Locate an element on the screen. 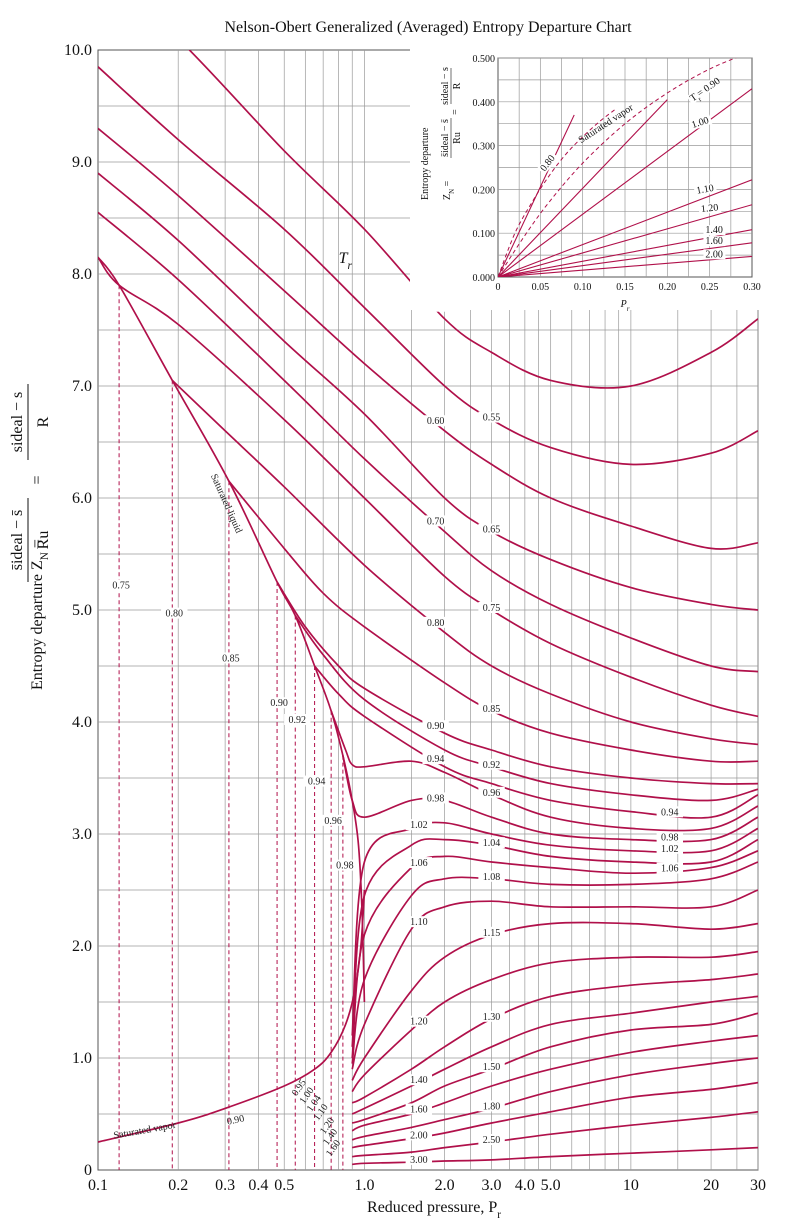 The image size is (796, 1226). curve-label-1.20: 1.20 is located at coordinates (419, 1022).